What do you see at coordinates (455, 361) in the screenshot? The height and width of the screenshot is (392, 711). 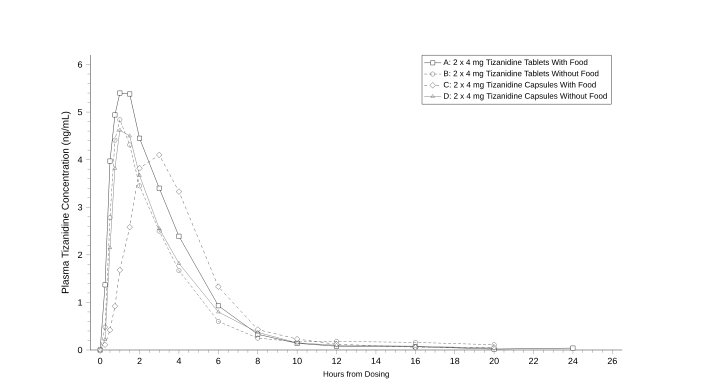 I see `x-tick-label: 18` at bounding box center [455, 361].